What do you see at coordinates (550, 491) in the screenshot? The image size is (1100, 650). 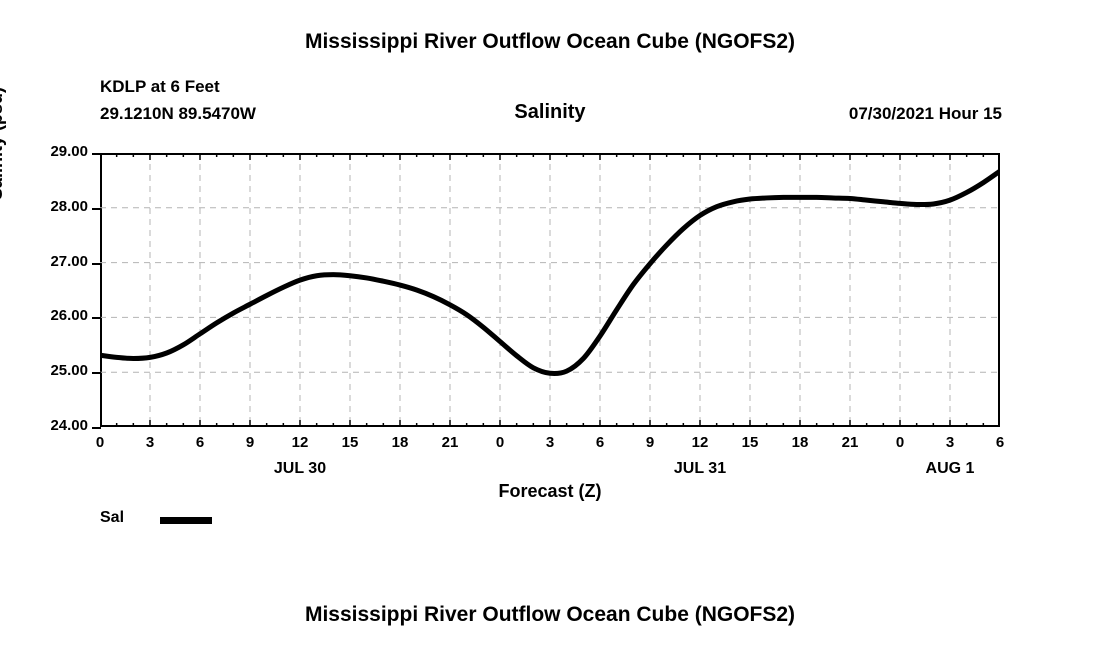 I see `x-axis-title: Forecast (Z)` at bounding box center [550, 491].